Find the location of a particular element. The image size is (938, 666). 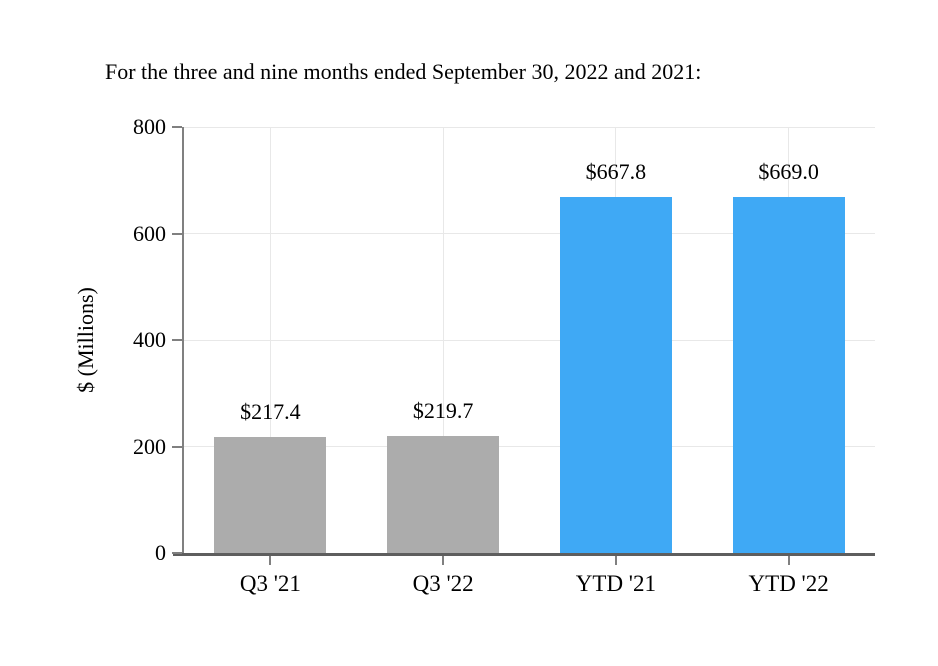

y-axis-line is located at coordinates (183, 341).